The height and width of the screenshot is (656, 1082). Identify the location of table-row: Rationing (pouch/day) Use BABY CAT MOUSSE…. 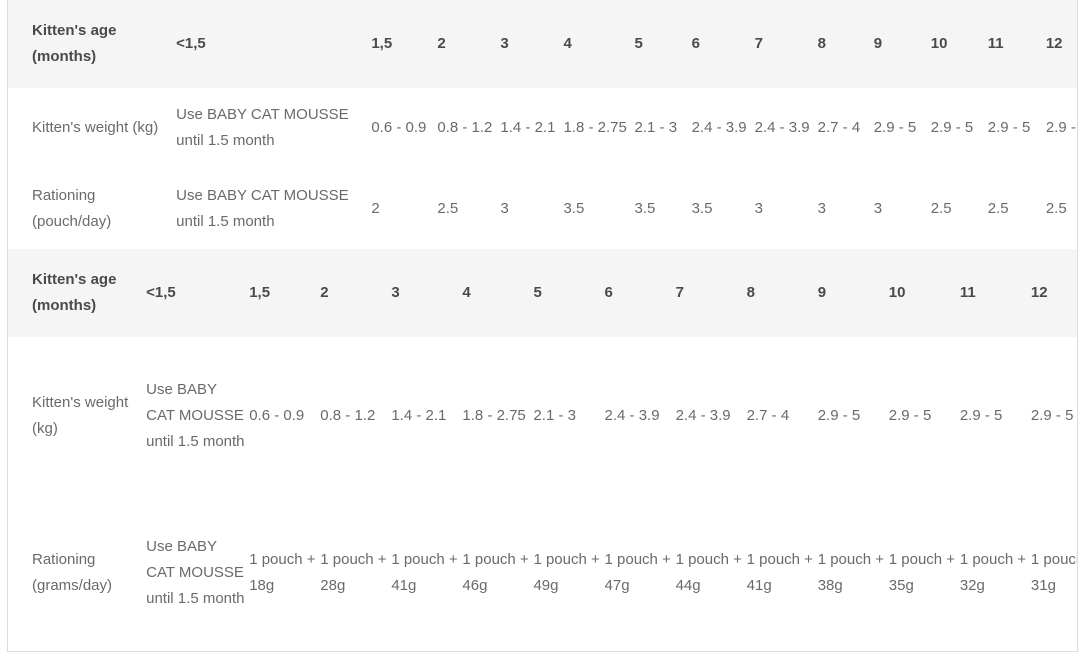
(542, 208).